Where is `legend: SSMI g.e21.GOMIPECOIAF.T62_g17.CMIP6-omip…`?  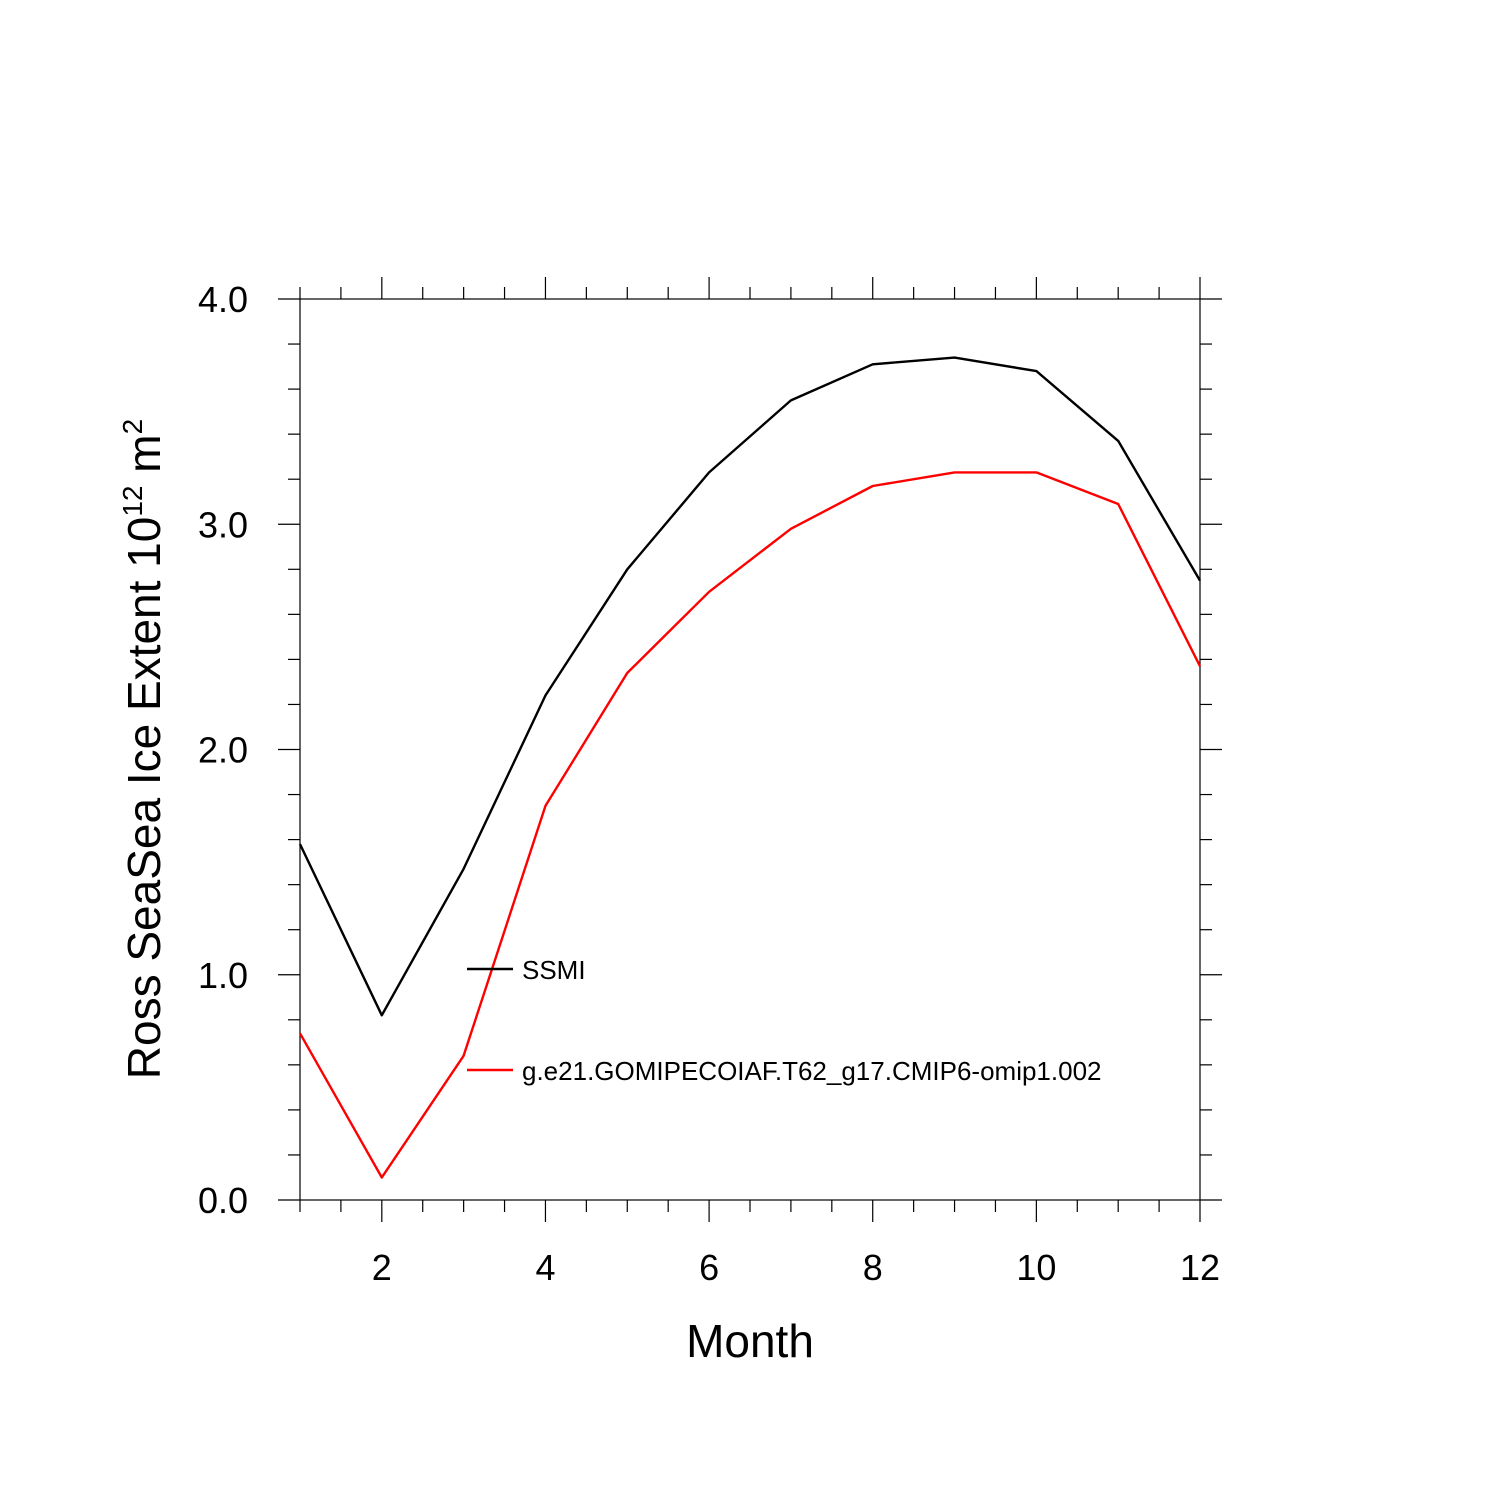 legend: SSMI g.e21.GOMIPECOIAF.T62_g17.CMIP6-omip… is located at coordinates (784, 1020).